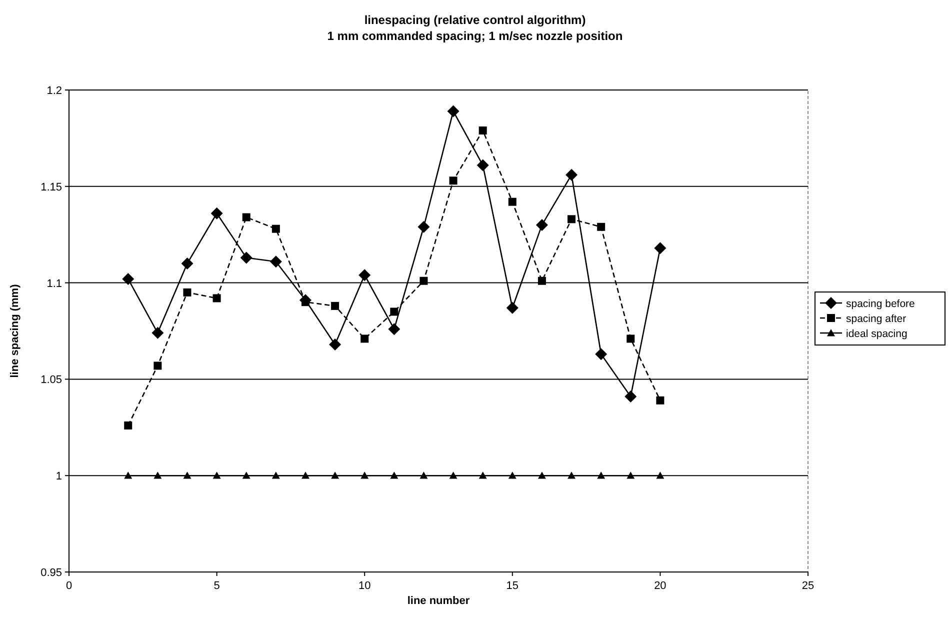 The image size is (951, 625). I want to click on x-tick-label: 0, so click(69, 586).